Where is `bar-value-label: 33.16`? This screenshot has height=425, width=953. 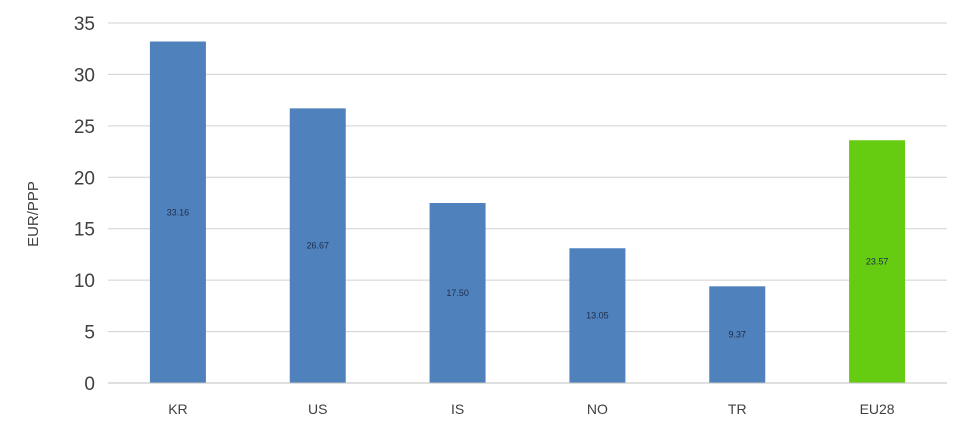 bar-value-label: 33.16 is located at coordinates (178, 212).